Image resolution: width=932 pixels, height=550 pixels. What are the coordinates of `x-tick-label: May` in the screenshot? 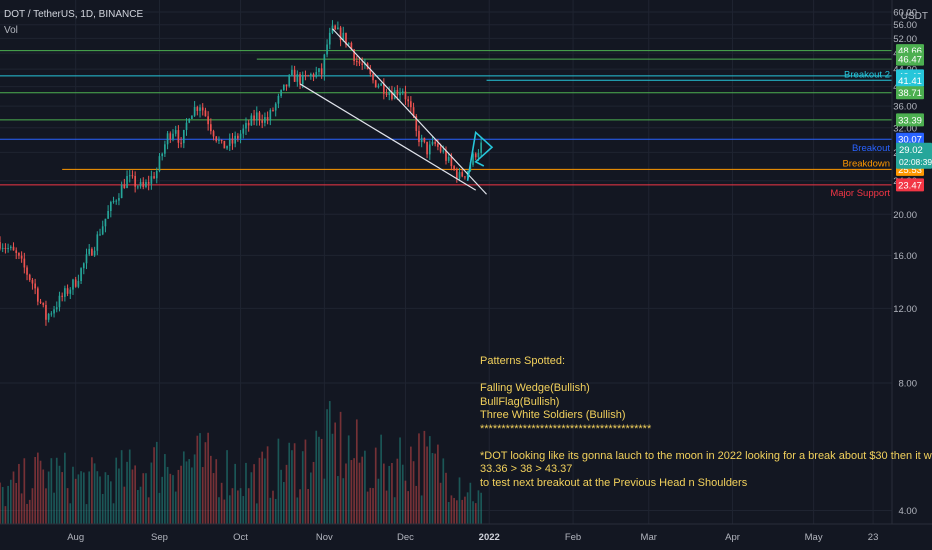 It's located at (814, 537).